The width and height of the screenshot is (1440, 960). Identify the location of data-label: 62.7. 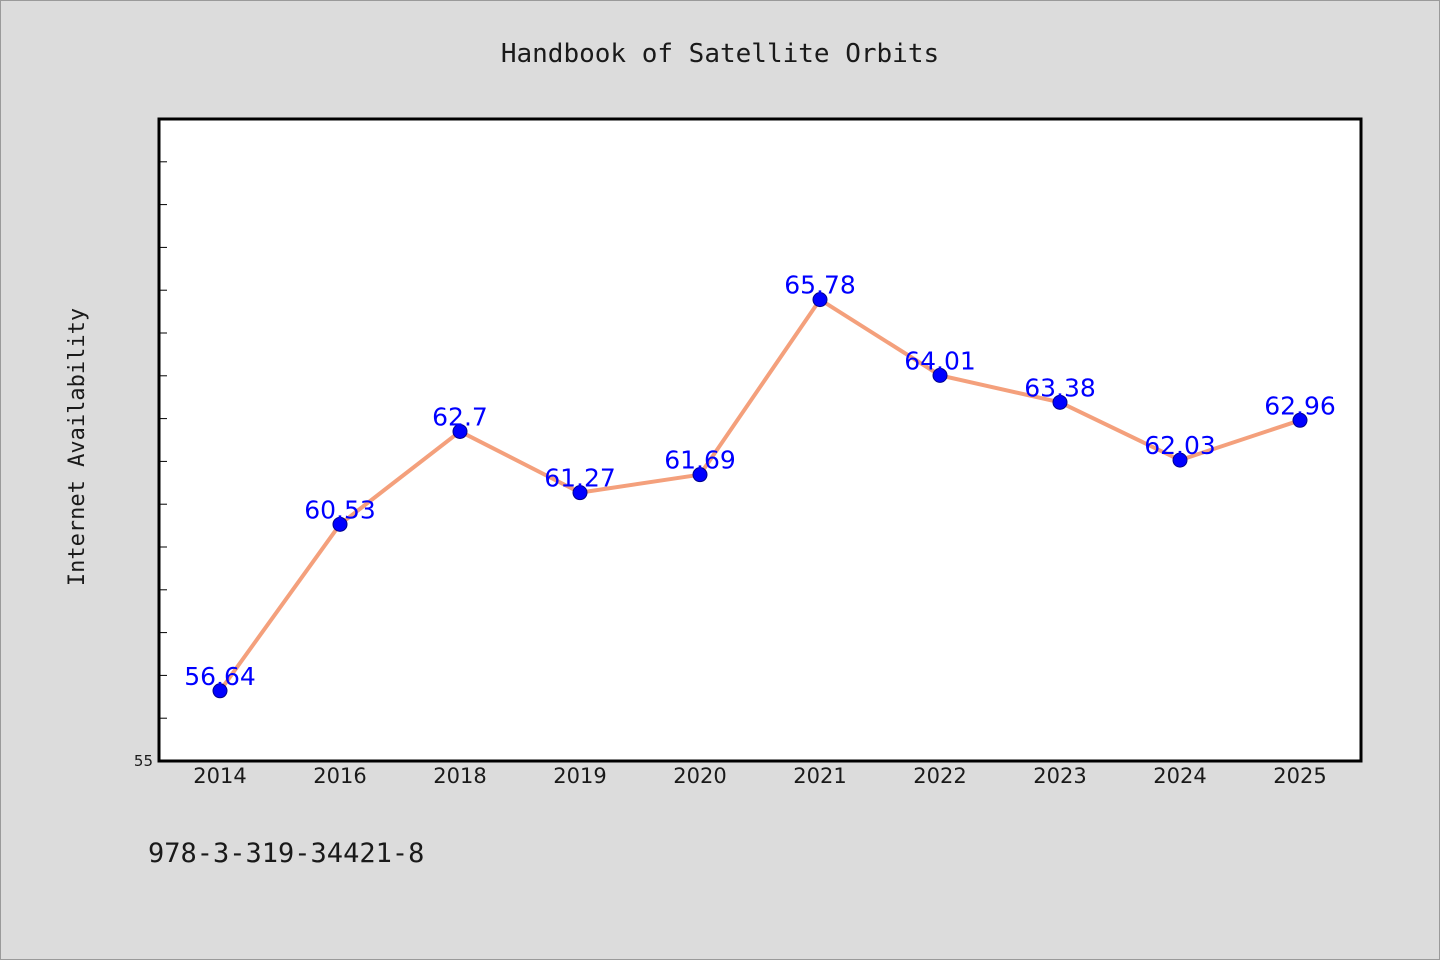
(460, 416).